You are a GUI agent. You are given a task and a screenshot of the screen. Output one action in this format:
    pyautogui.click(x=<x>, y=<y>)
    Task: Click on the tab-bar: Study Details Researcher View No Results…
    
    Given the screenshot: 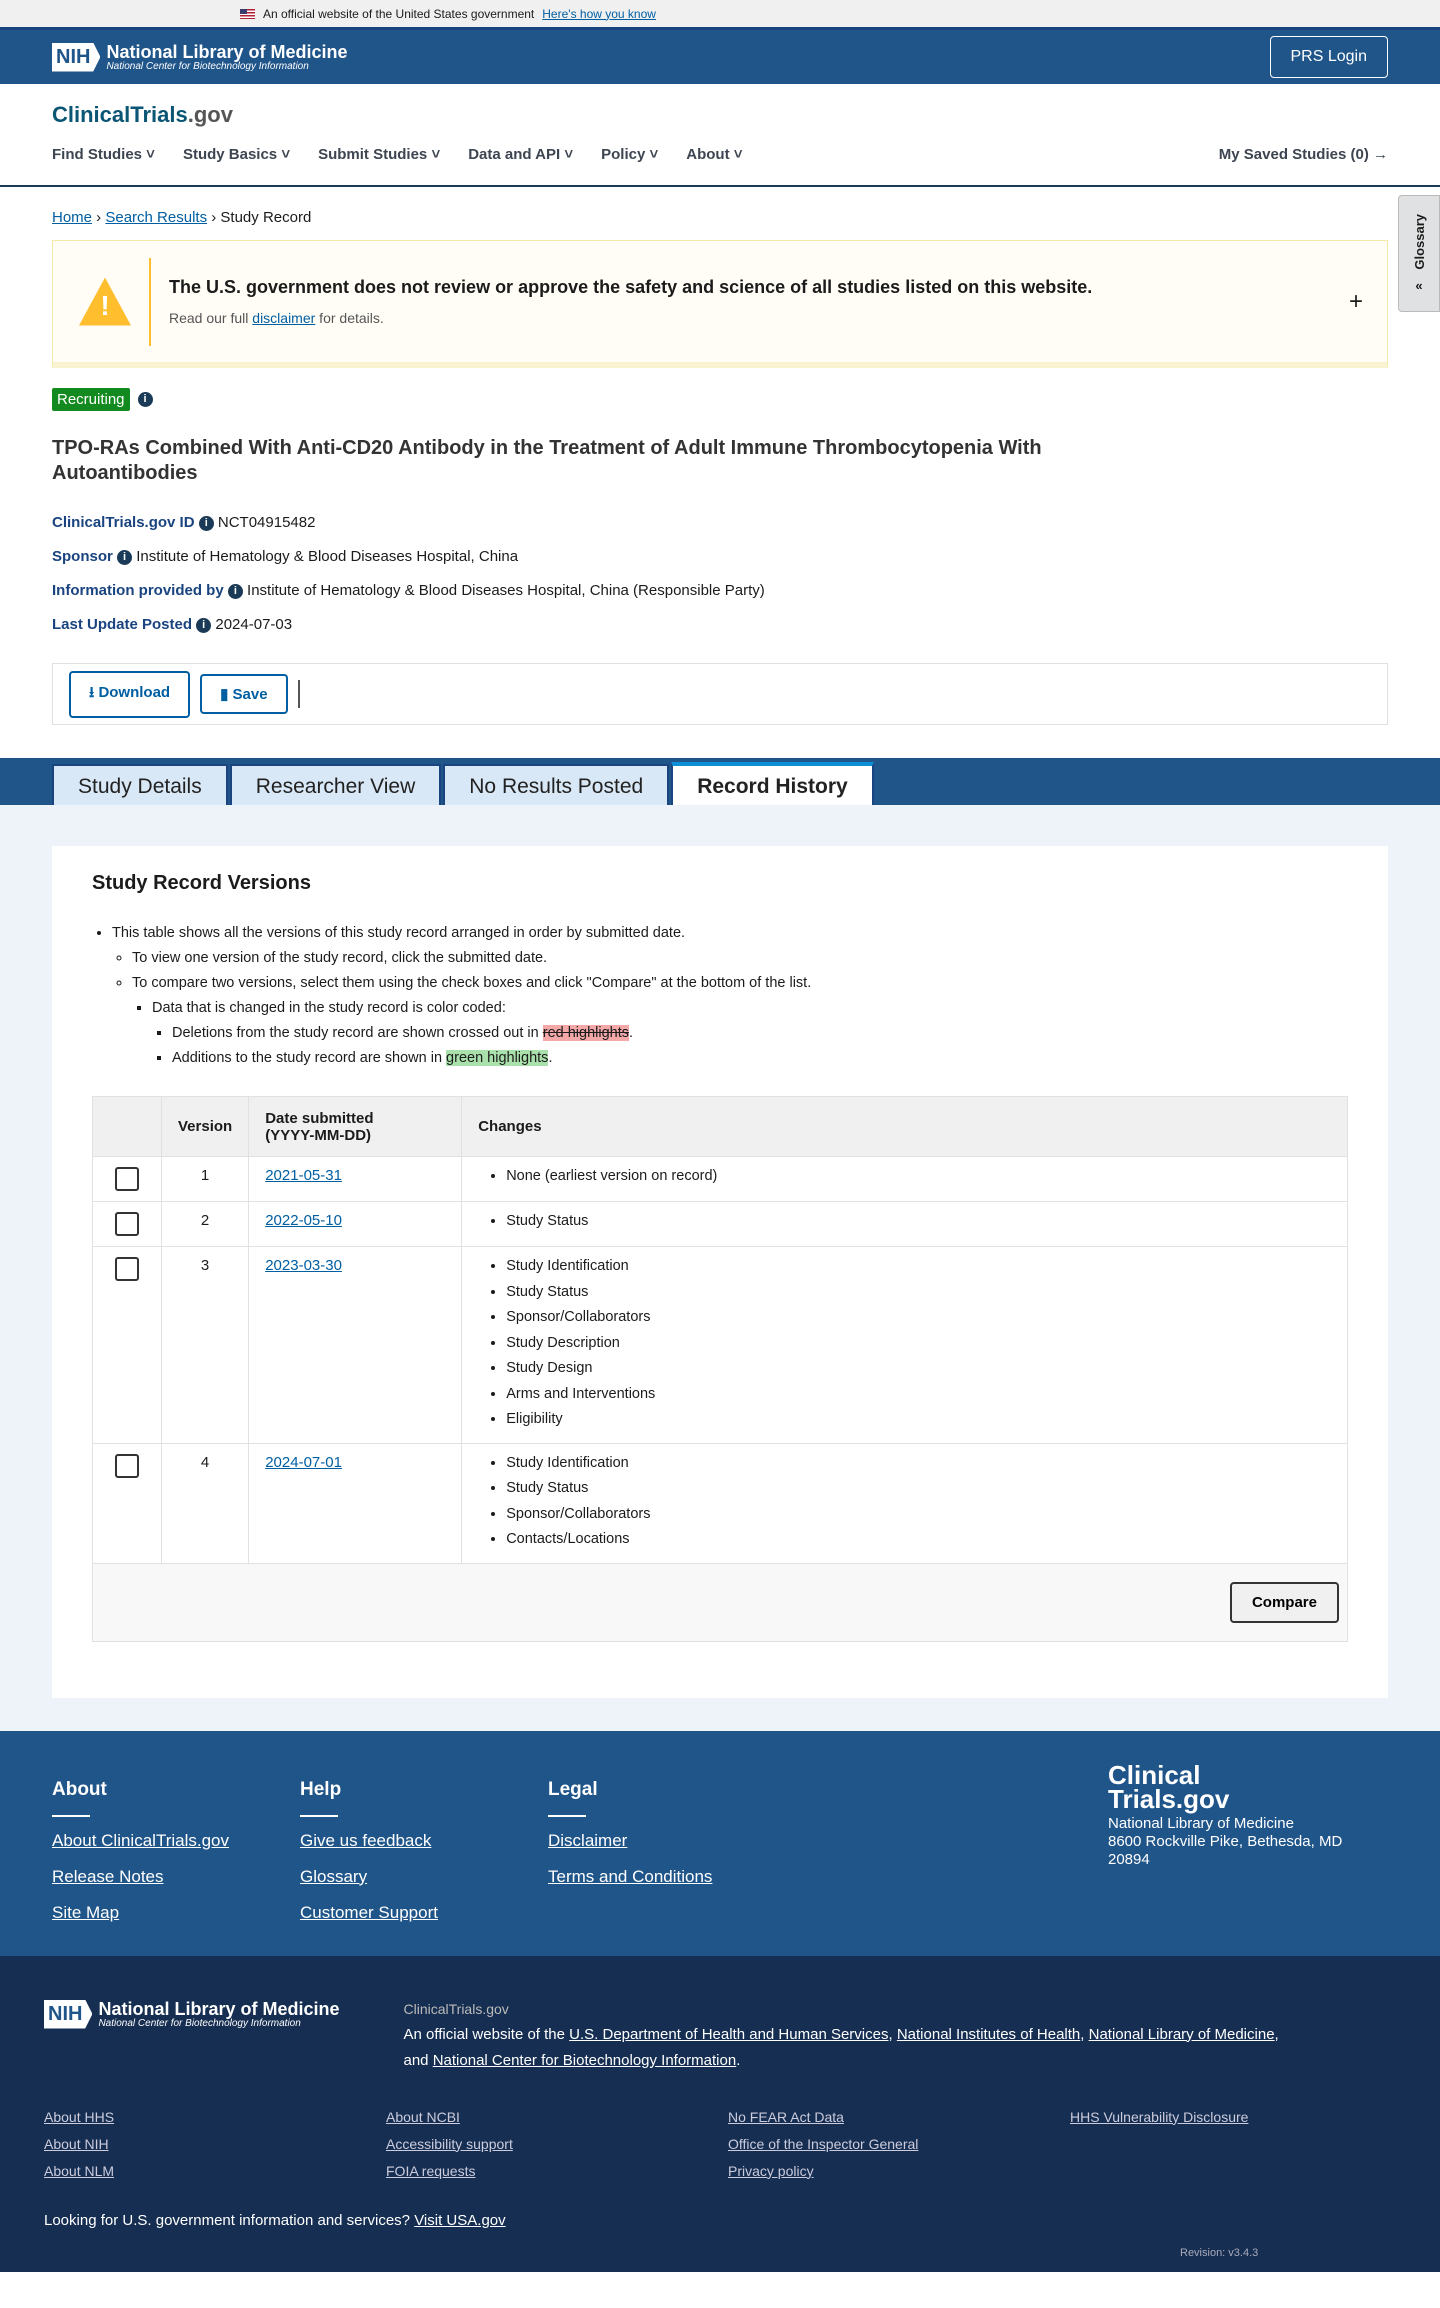 What is the action you would take?
    pyautogui.click(x=720, y=781)
    